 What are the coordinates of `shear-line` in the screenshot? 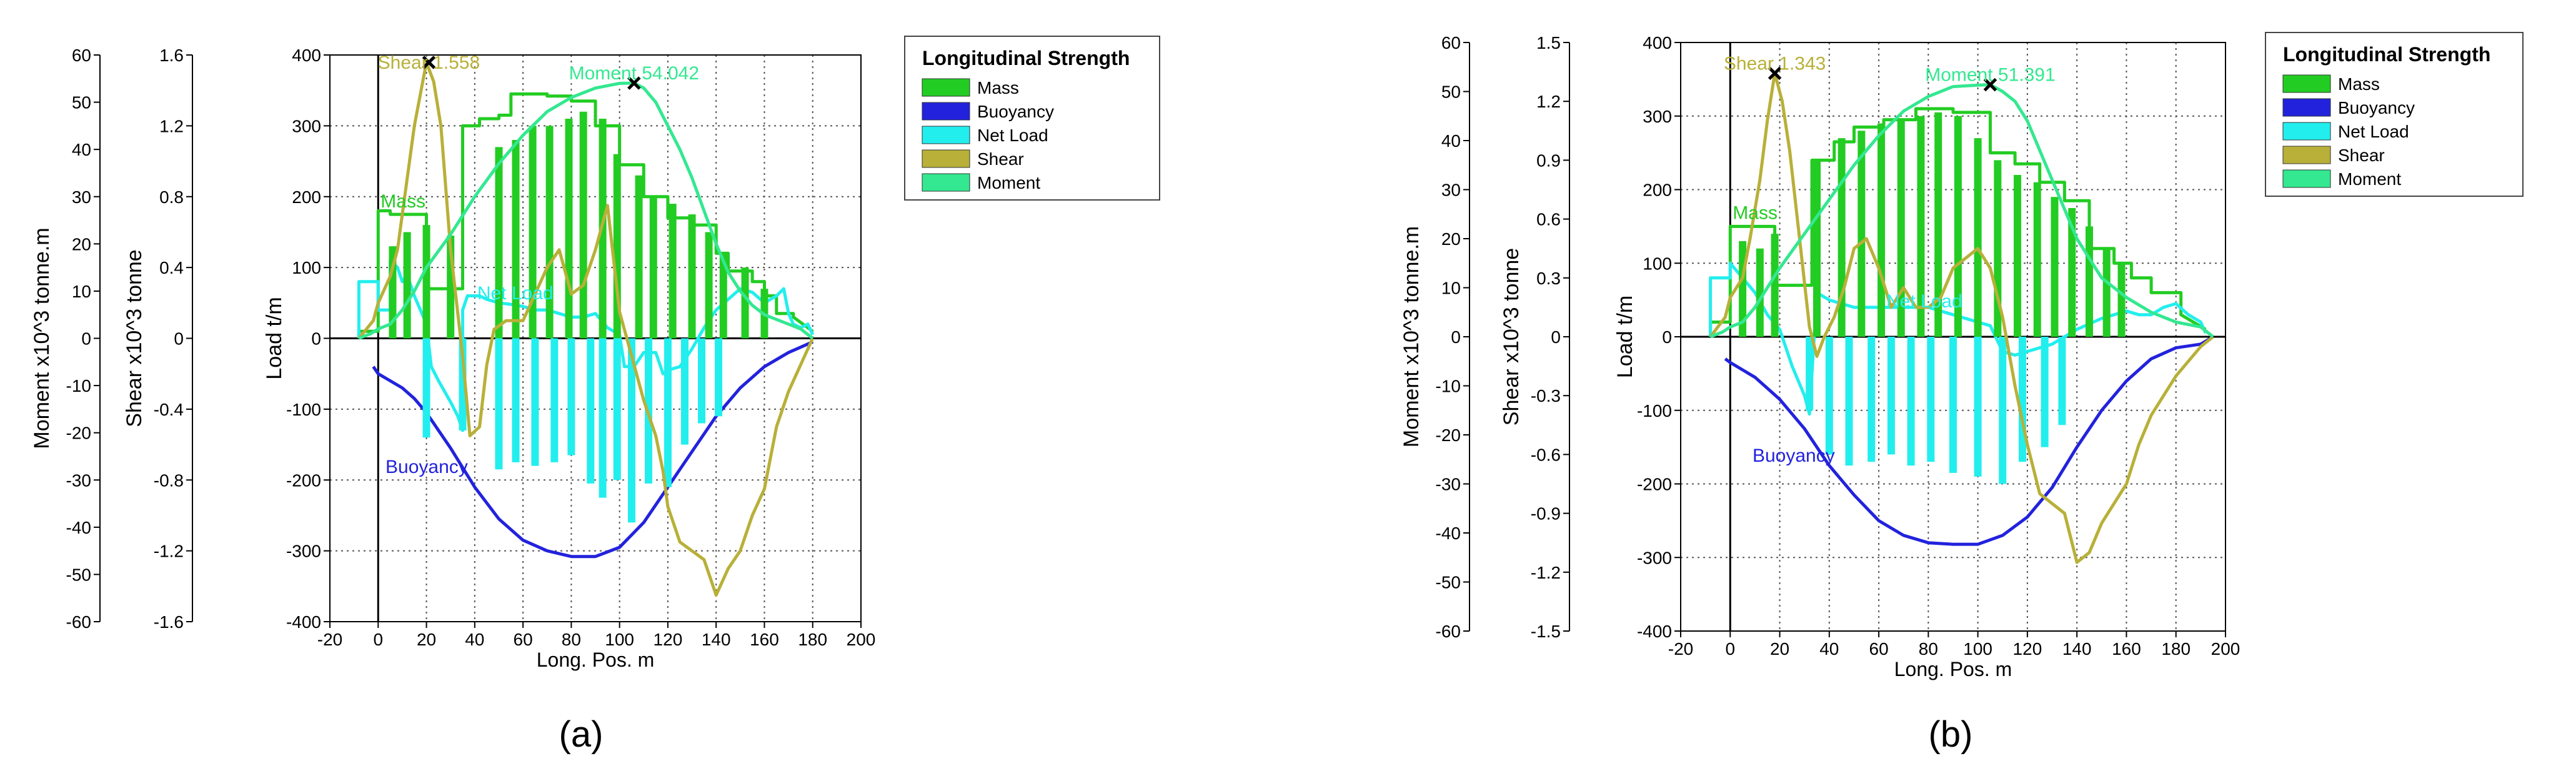 It's located at (585, 329).